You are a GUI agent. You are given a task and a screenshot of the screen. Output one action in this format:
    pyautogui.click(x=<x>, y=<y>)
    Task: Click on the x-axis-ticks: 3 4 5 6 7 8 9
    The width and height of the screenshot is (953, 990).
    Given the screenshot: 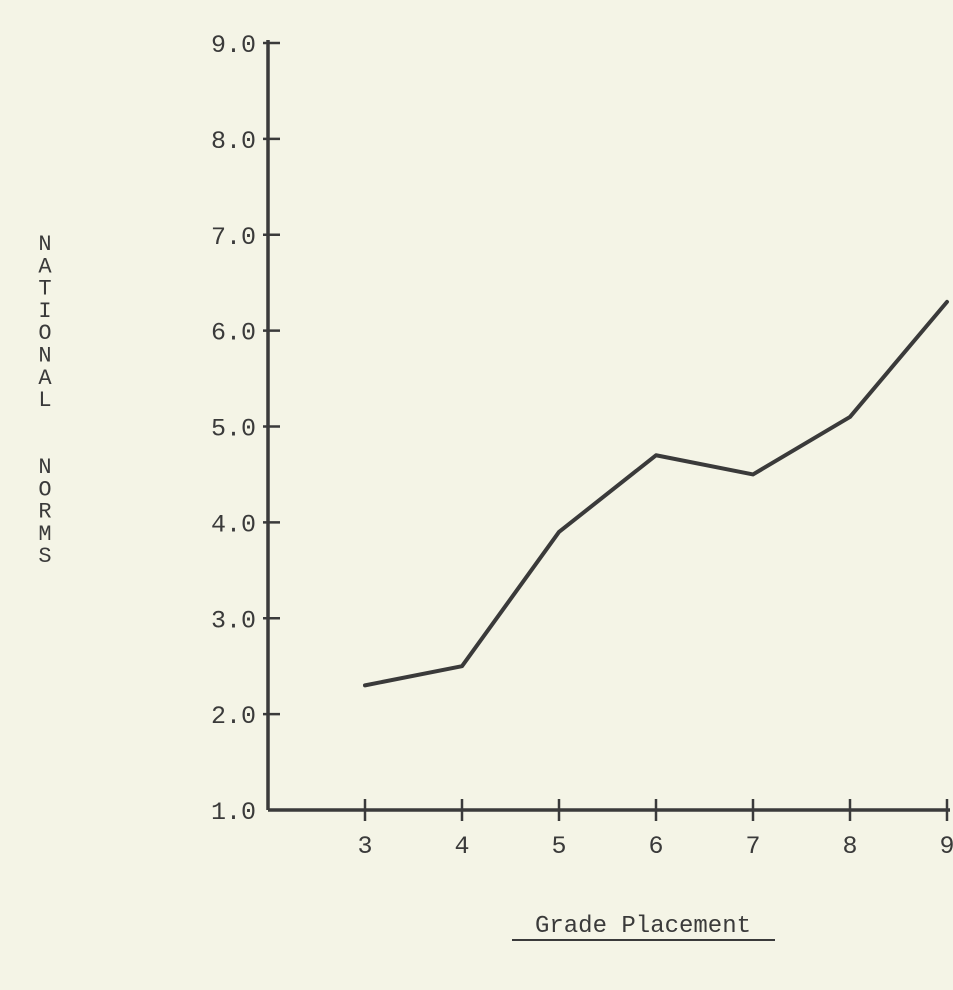 What is the action you would take?
    pyautogui.click(x=655, y=830)
    